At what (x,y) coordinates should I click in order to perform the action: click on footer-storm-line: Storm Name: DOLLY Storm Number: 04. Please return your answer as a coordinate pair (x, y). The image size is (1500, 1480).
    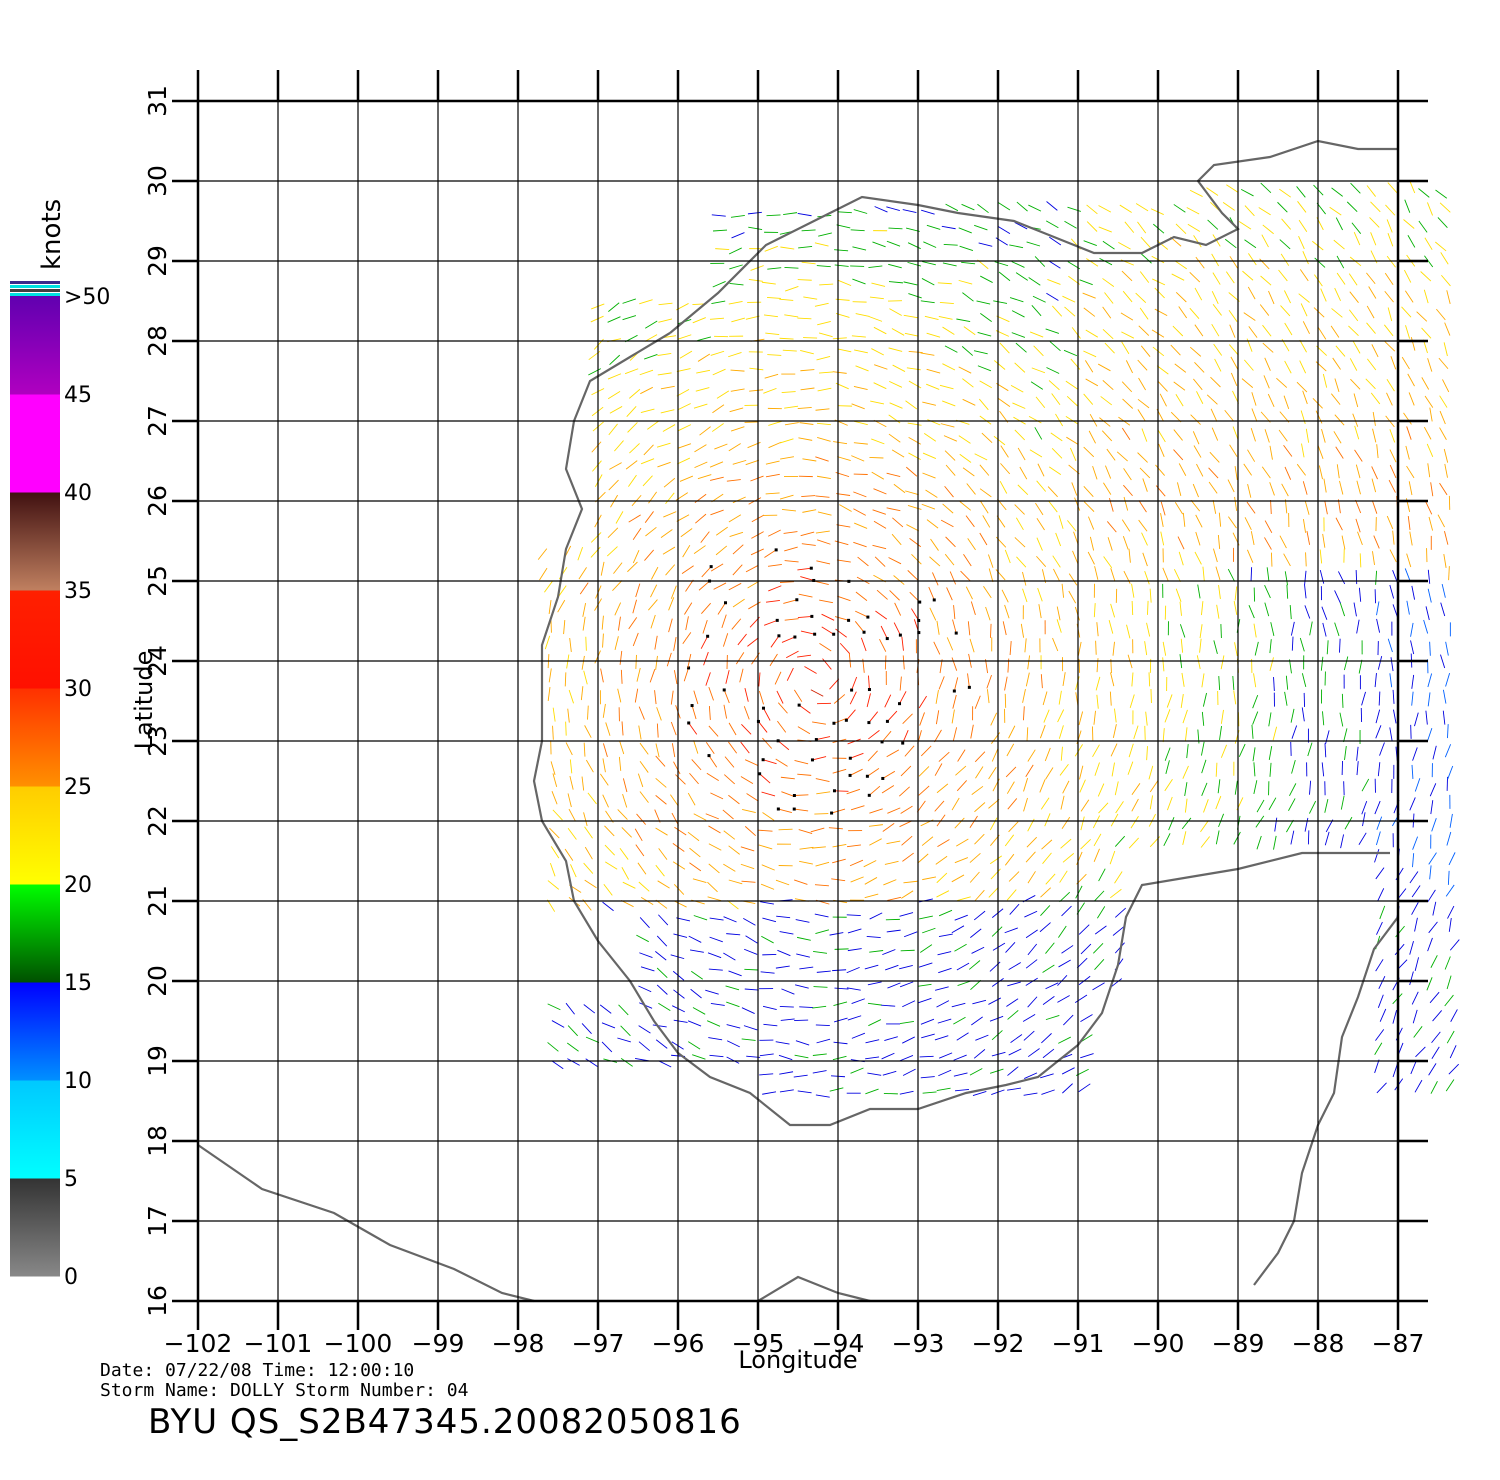
    Looking at the image, I should click on (284, 1390).